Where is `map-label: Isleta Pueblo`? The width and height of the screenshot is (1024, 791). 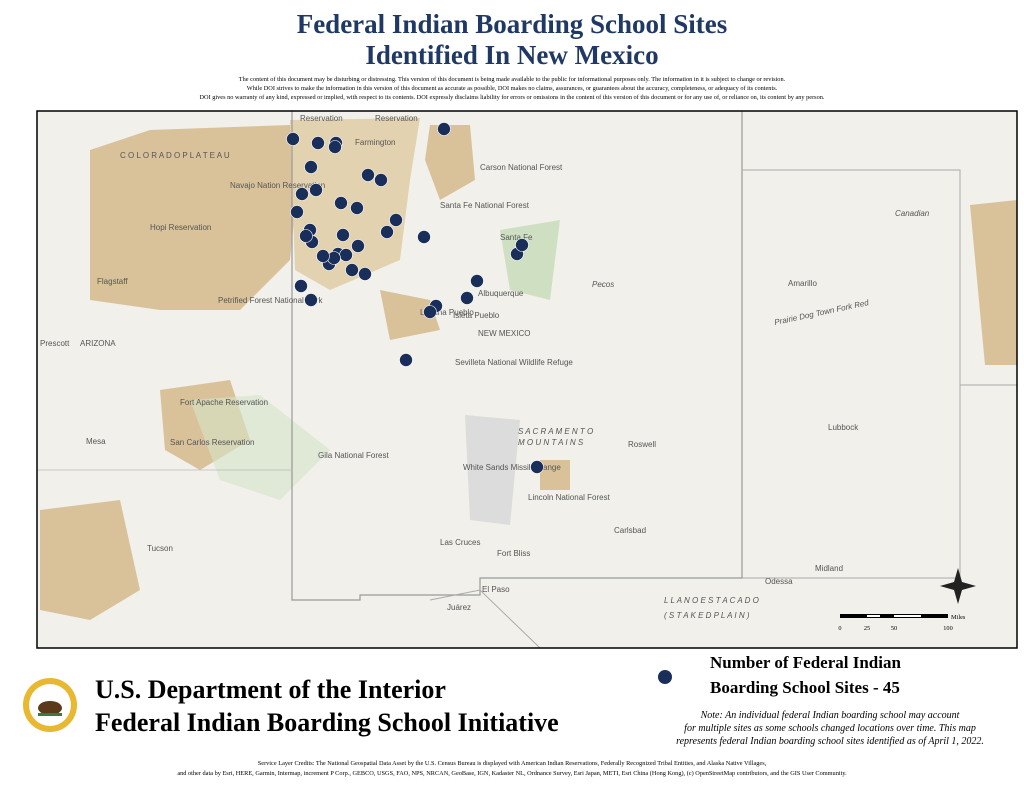 map-label: Isleta Pueblo is located at coordinates (476, 315).